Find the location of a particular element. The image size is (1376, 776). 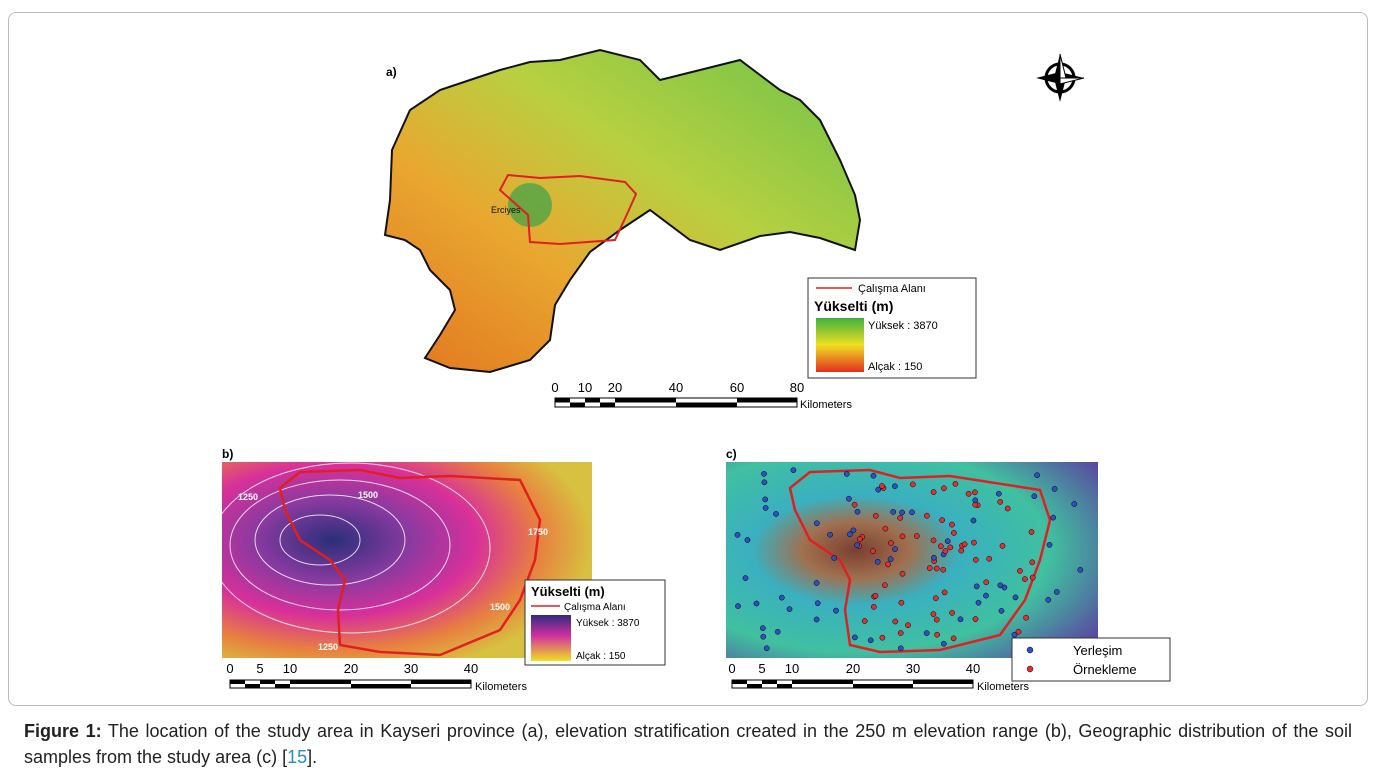

province-map is located at coordinates (622, 211).